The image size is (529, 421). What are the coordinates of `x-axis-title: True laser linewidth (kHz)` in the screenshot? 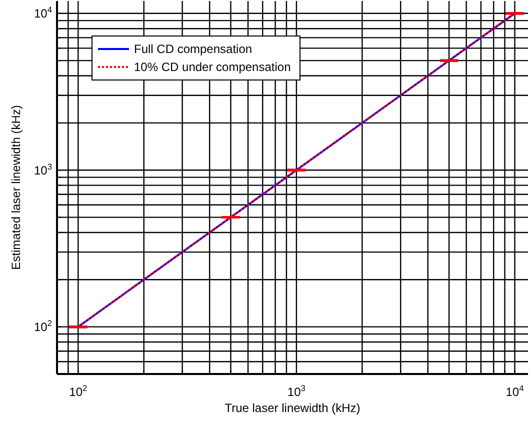 It's located at (292, 408).